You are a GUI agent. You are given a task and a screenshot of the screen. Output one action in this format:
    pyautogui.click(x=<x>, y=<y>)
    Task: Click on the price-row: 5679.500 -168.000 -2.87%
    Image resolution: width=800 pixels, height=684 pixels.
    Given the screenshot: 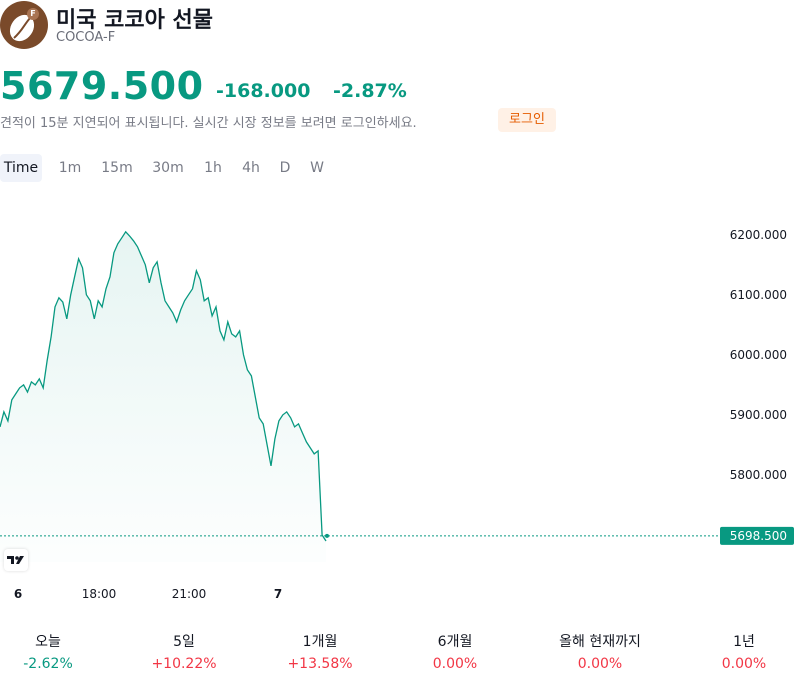 What is the action you would take?
    pyautogui.click(x=400, y=86)
    